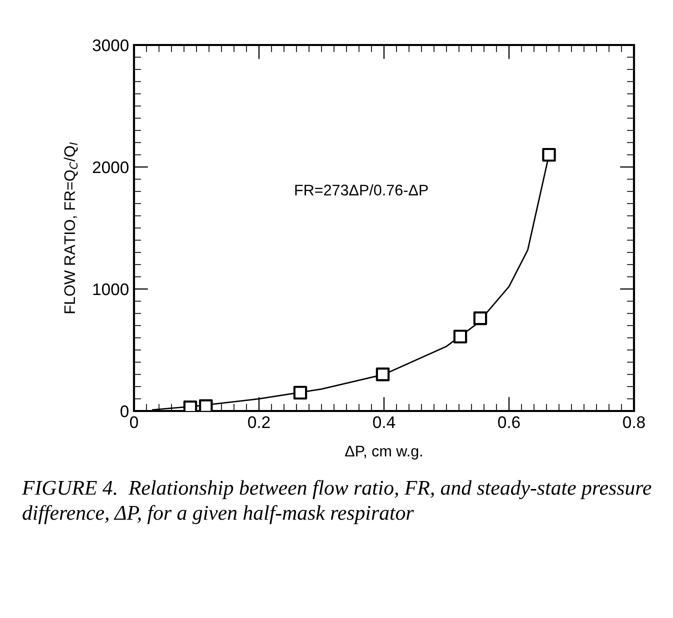 This screenshot has width=673, height=618. Describe the element at coordinates (134, 422) in the screenshot. I see `x-tick-label: 0` at that location.